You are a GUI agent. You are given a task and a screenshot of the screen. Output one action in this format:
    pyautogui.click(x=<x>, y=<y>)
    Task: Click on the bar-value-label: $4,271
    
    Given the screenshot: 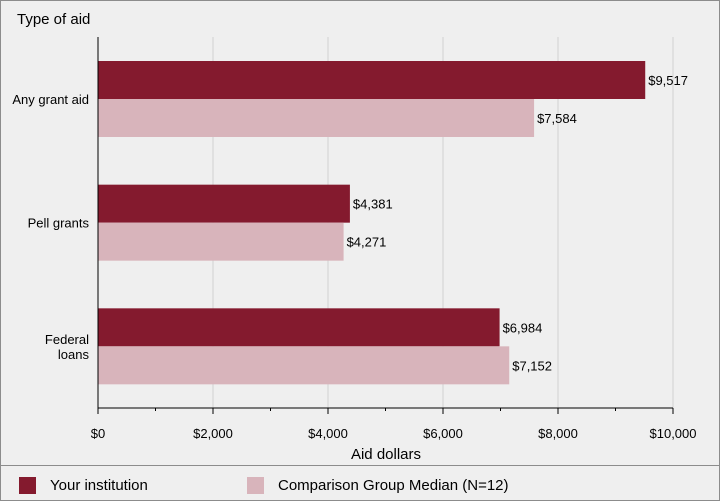 What is the action you would take?
    pyautogui.click(x=367, y=242)
    